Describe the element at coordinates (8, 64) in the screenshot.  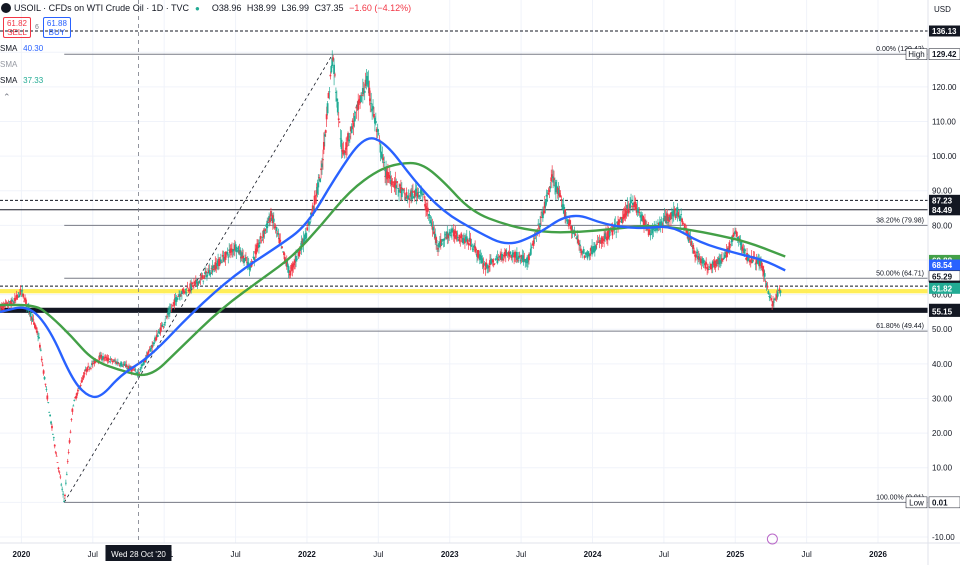
I see `indicator-sma-2: SMA` at that location.